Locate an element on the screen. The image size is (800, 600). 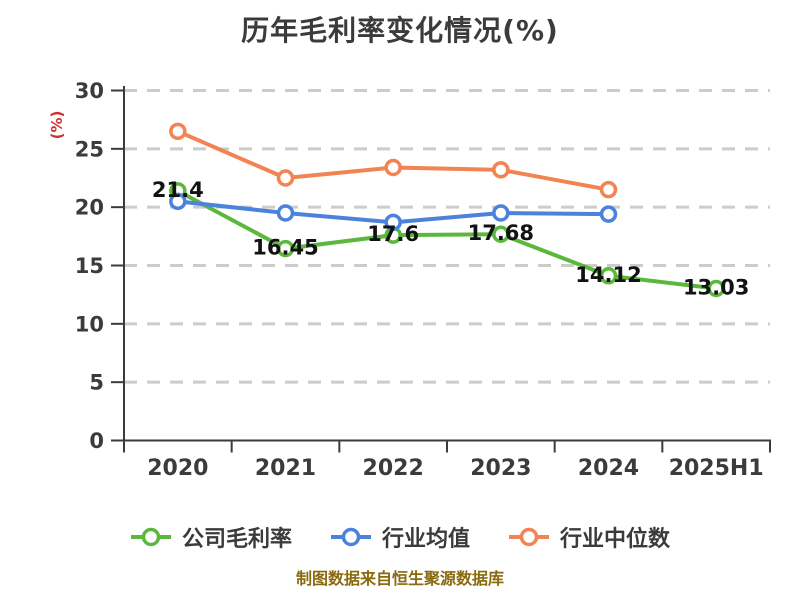
legend-label: 行业中位数 is located at coordinates (615, 539).